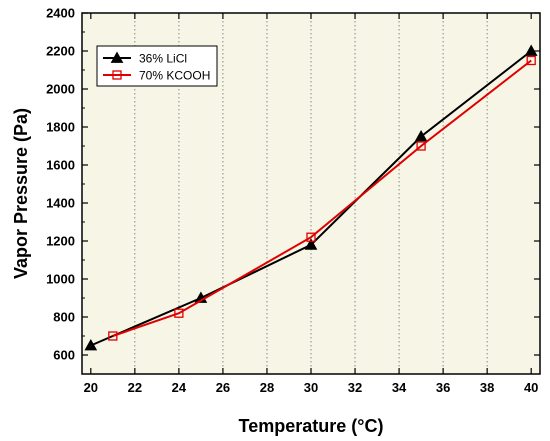 This screenshot has height=441, width=550. Describe the element at coordinates (311, 426) in the screenshot. I see `x-axis-title: Temperature (°C)` at that location.